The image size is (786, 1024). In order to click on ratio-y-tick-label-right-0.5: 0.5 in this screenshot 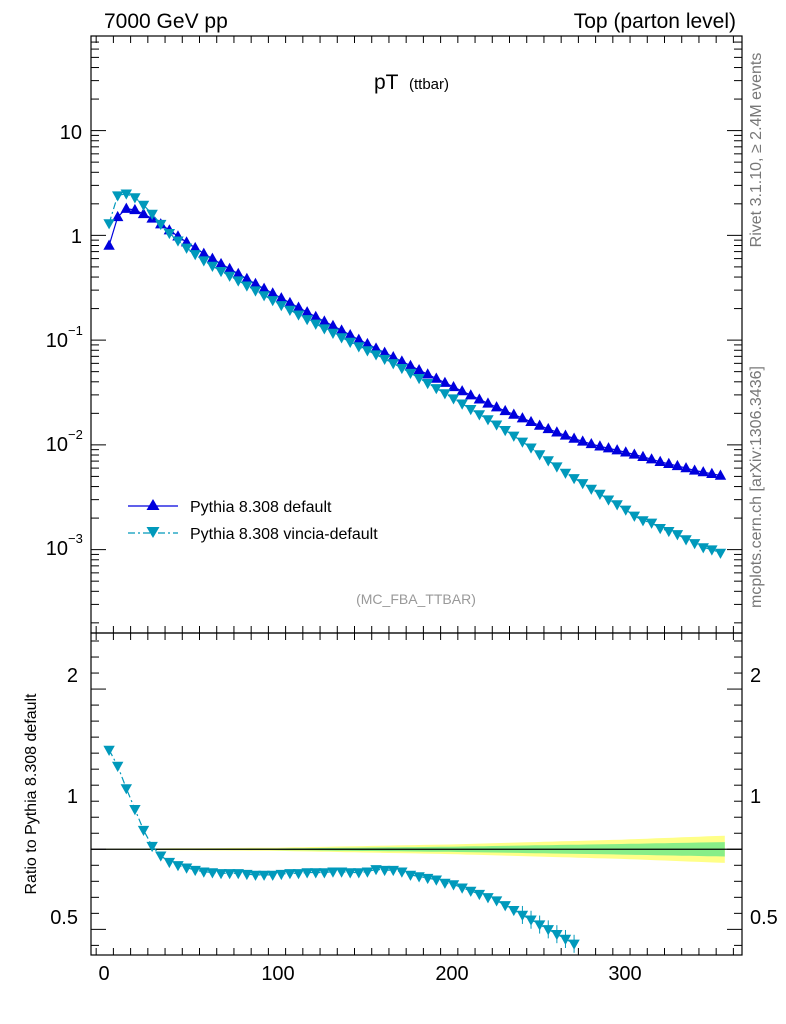, I will do `click(764, 918)`.